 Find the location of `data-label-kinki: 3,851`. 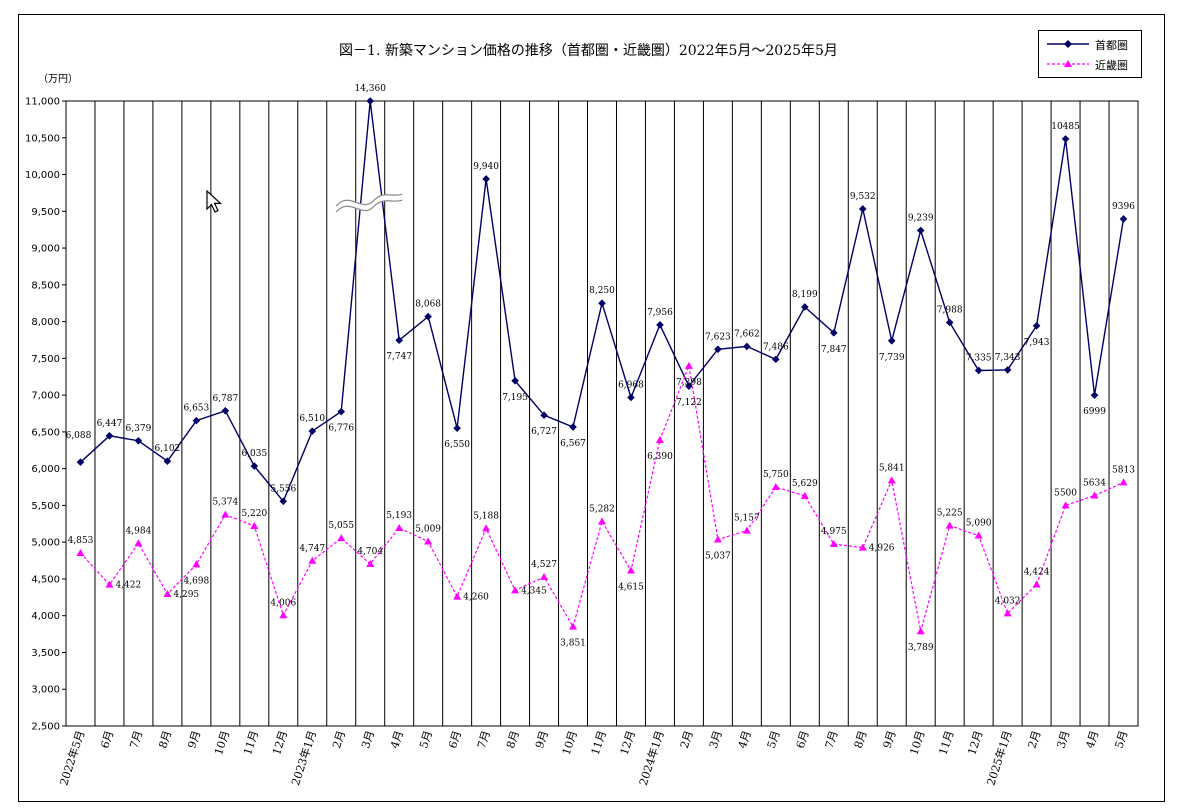

data-label-kinki: 3,851 is located at coordinates (573, 644).